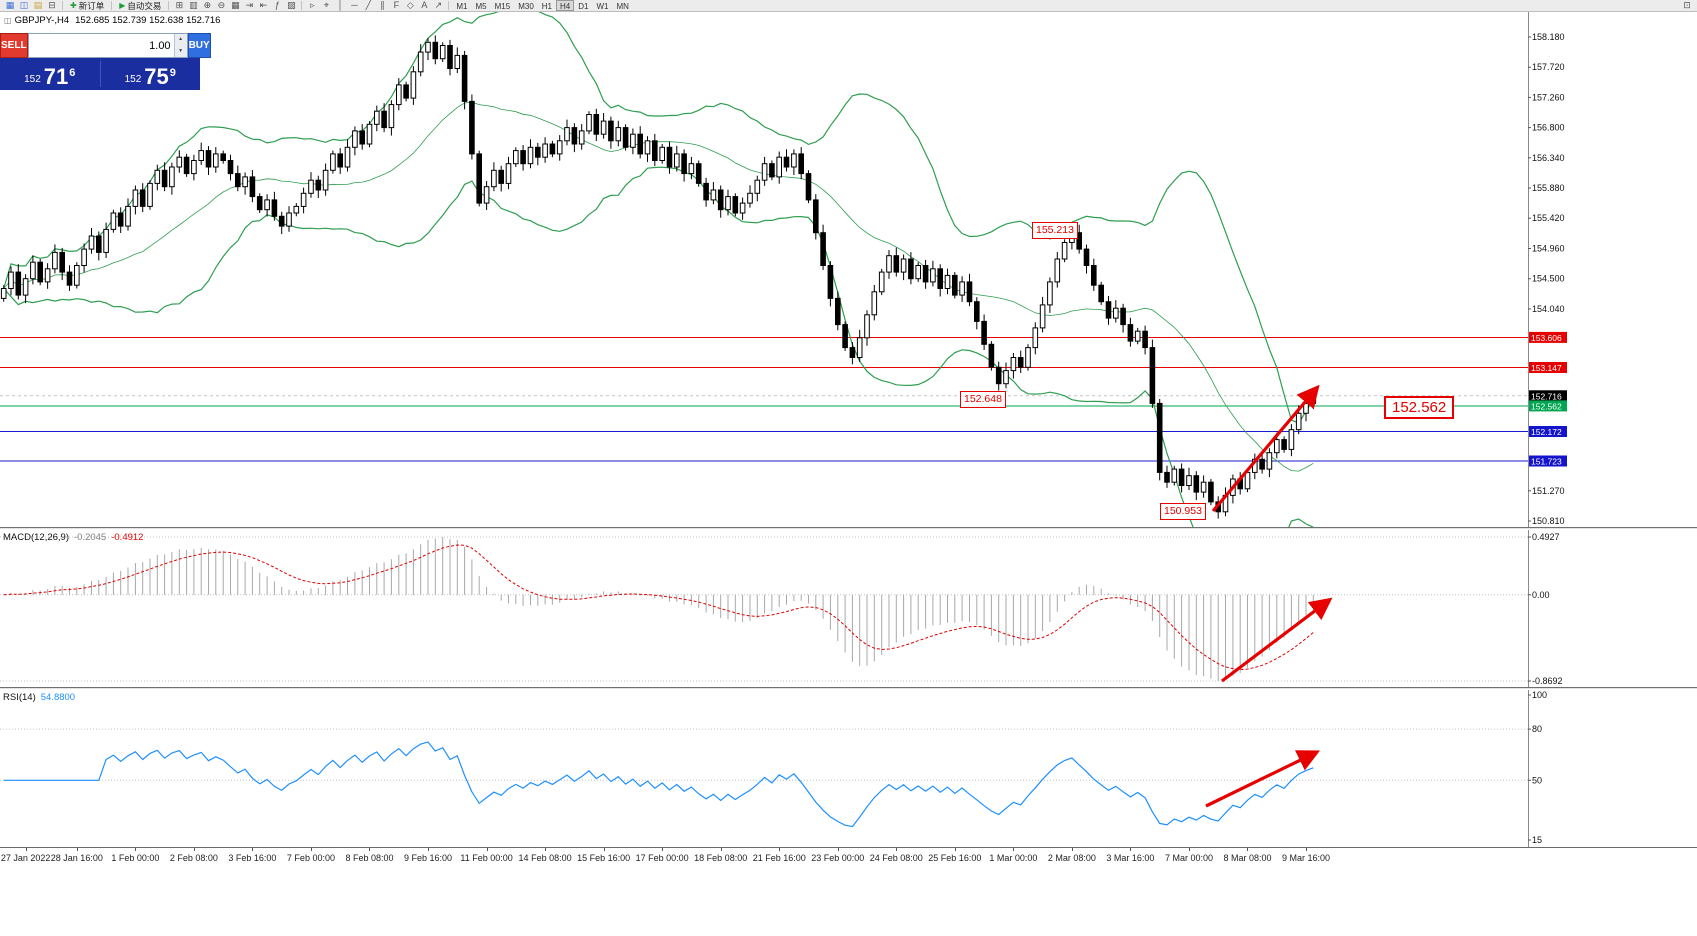 Image resolution: width=1697 pixels, height=936 pixels. I want to click on new-chart-icon: ⊞, so click(179, 5).